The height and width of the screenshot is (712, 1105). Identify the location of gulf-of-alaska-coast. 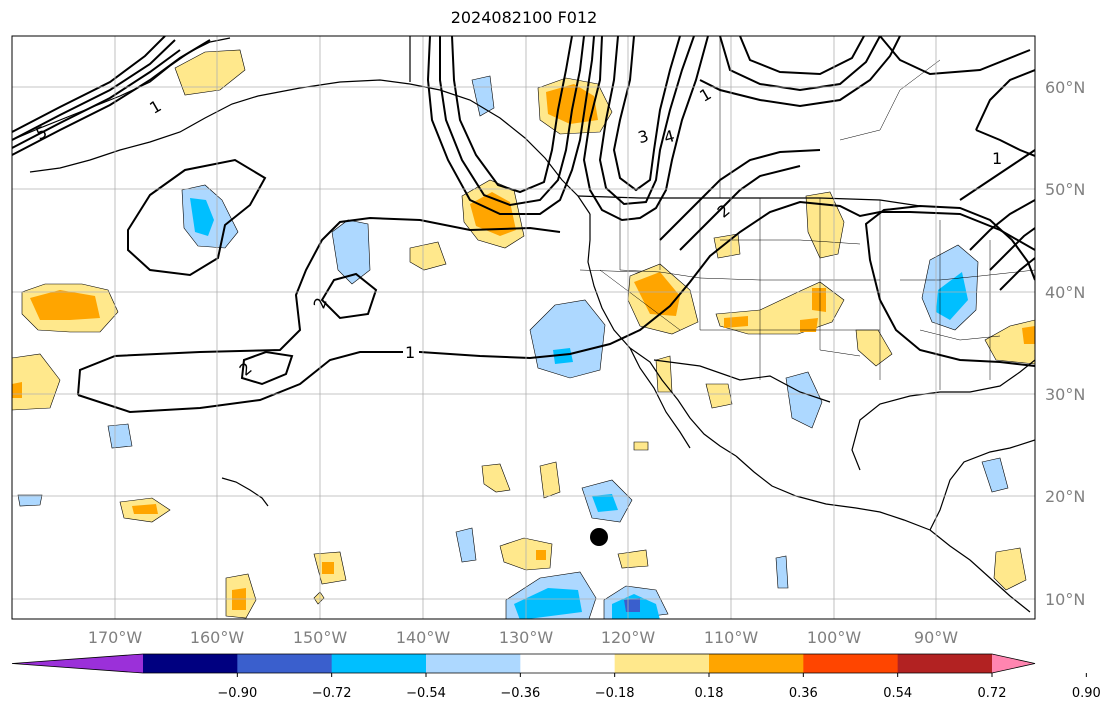
(424, 147).